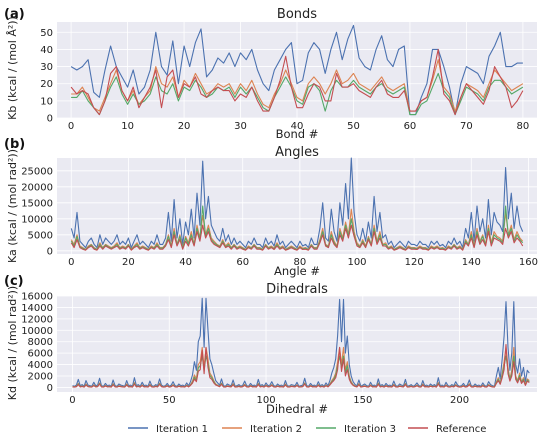 The image size is (550, 439). What do you see at coordinates (12, 343) in the screenshot?
I see `y-axis-label-dihedrals: Kd (kcal / (mol rad²))` at bounding box center [12, 343].